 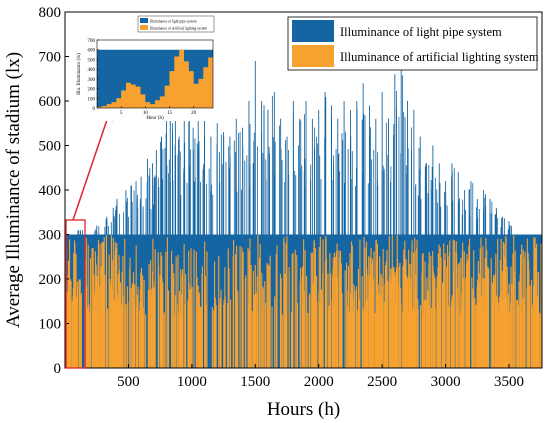 I want to click on inset-x-tick-label: 20, so click(x=194, y=113).